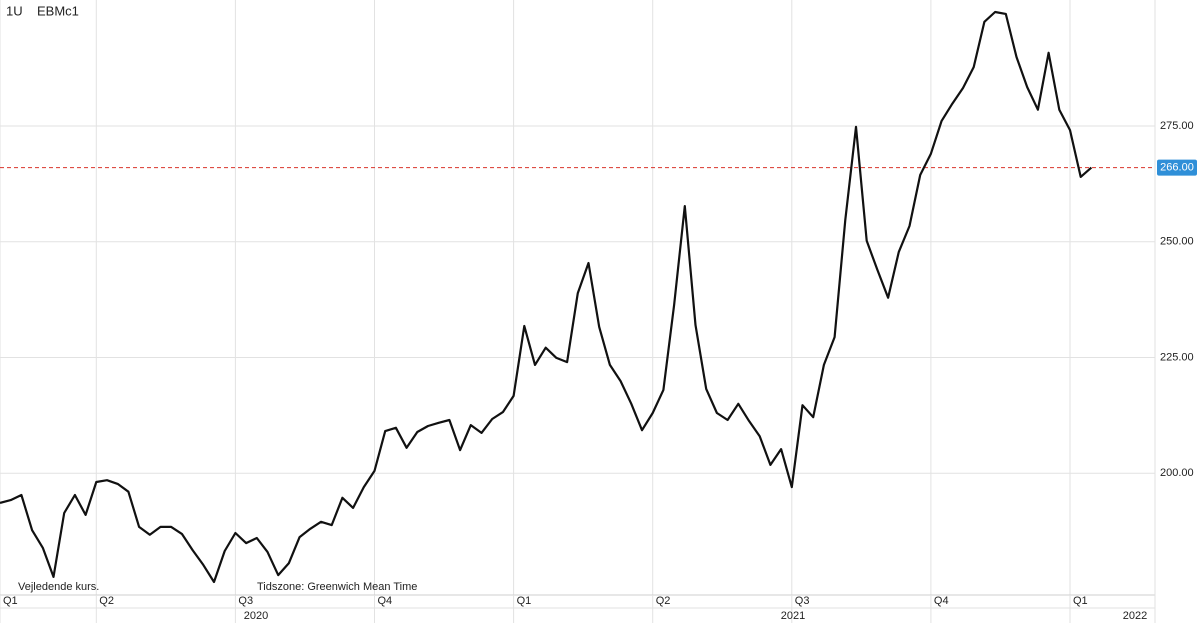  What do you see at coordinates (1177, 242) in the screenshot?
I see `y-tick-label: 250.00` at bounding box center [1177, 242].